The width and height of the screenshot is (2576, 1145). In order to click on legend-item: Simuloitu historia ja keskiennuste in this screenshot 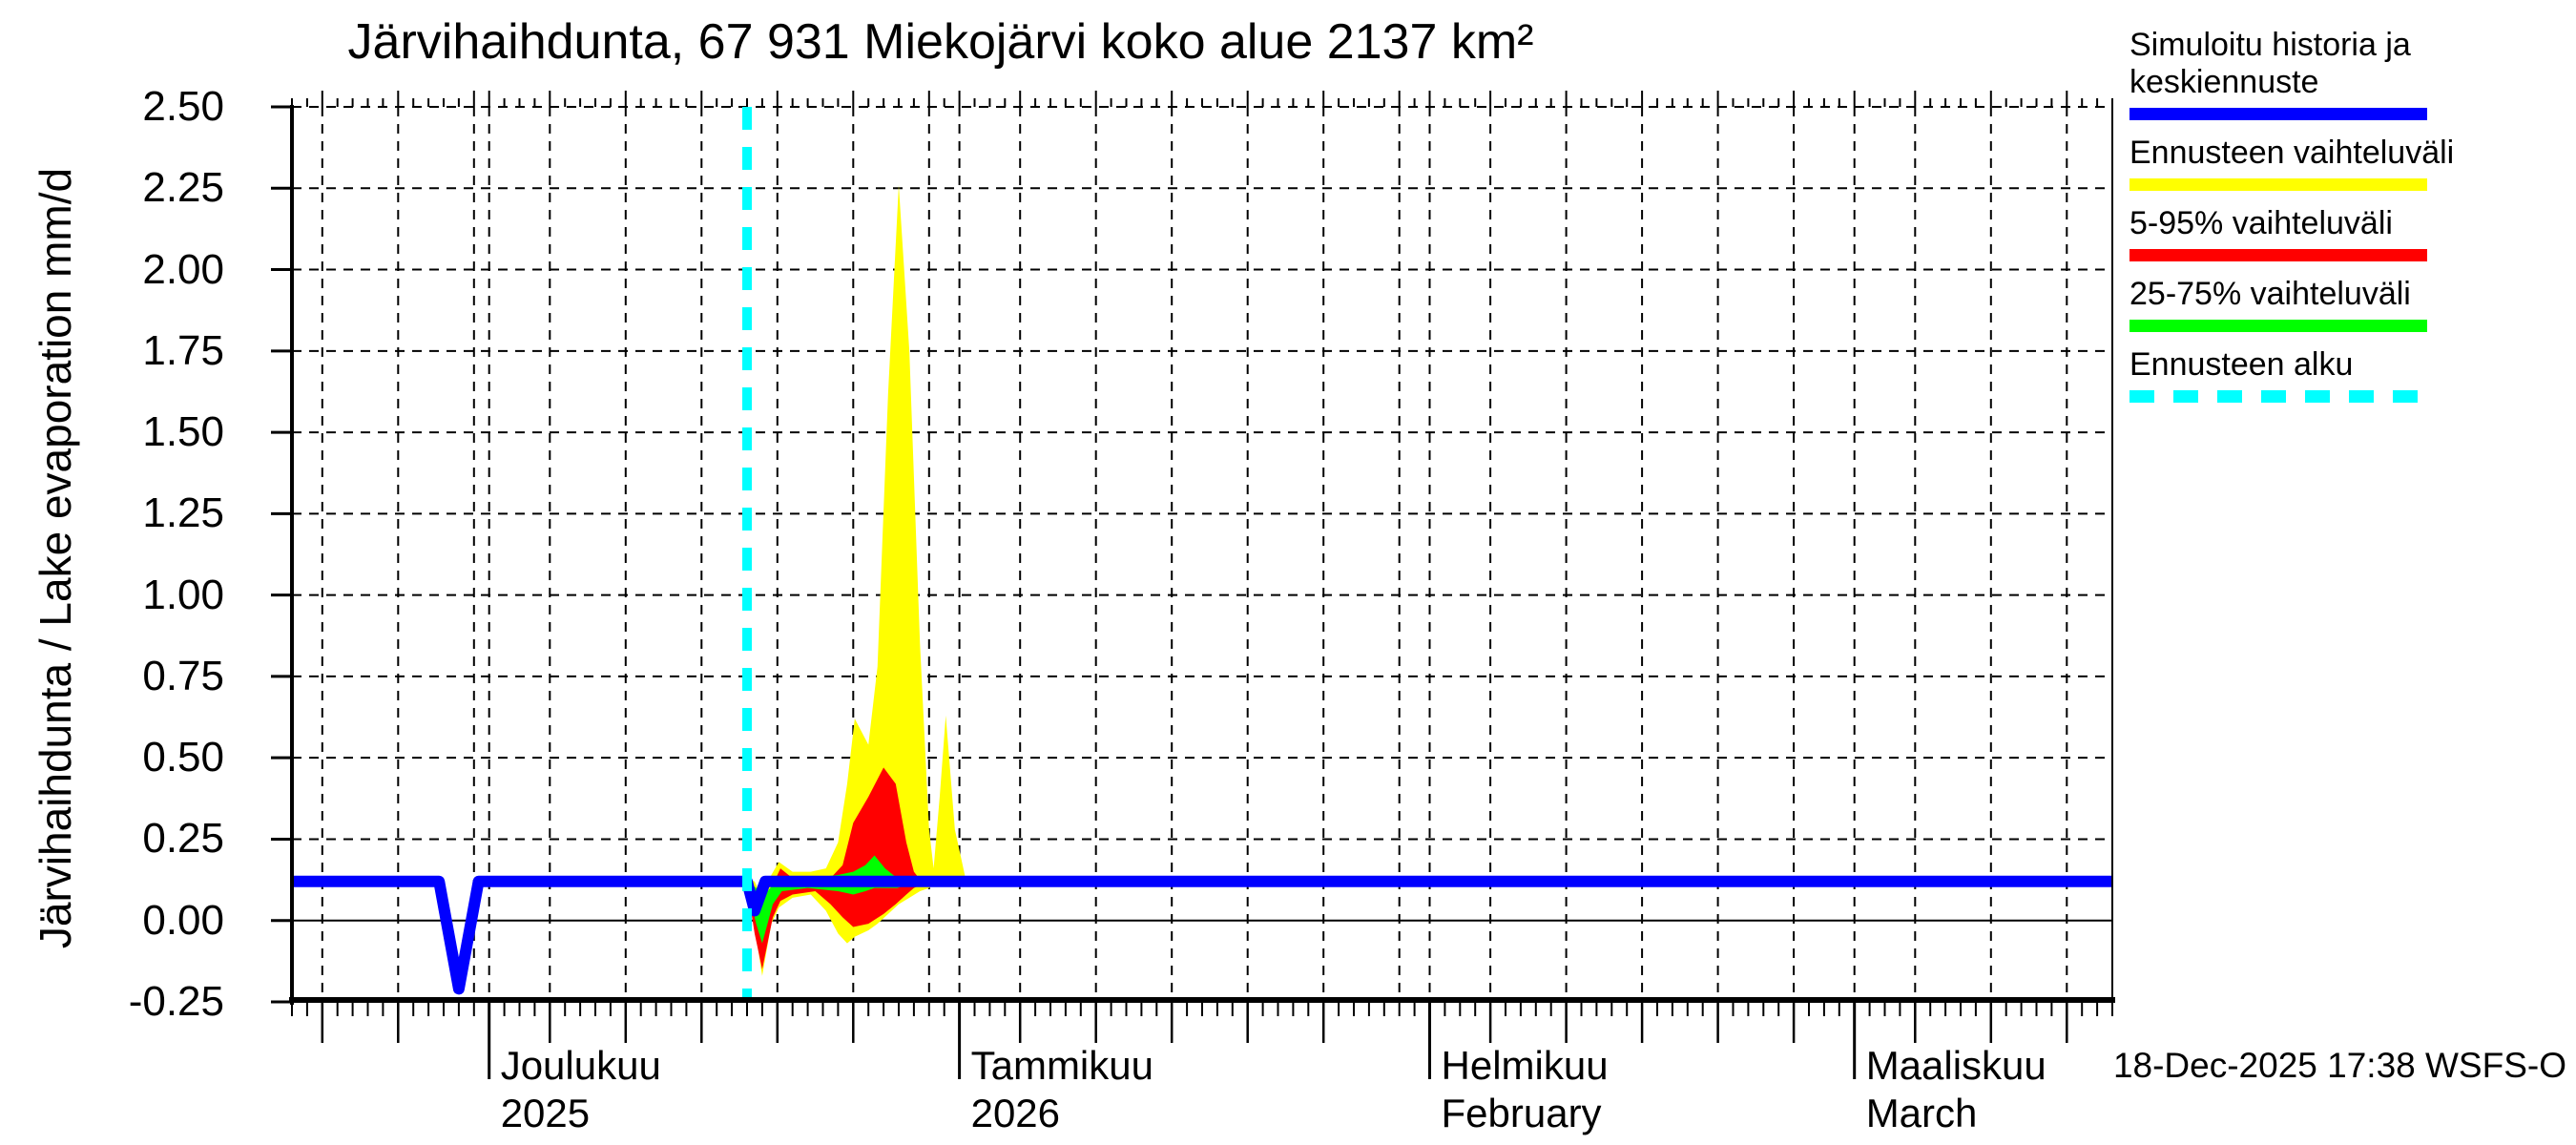, I will do `click(2313, 73)`.